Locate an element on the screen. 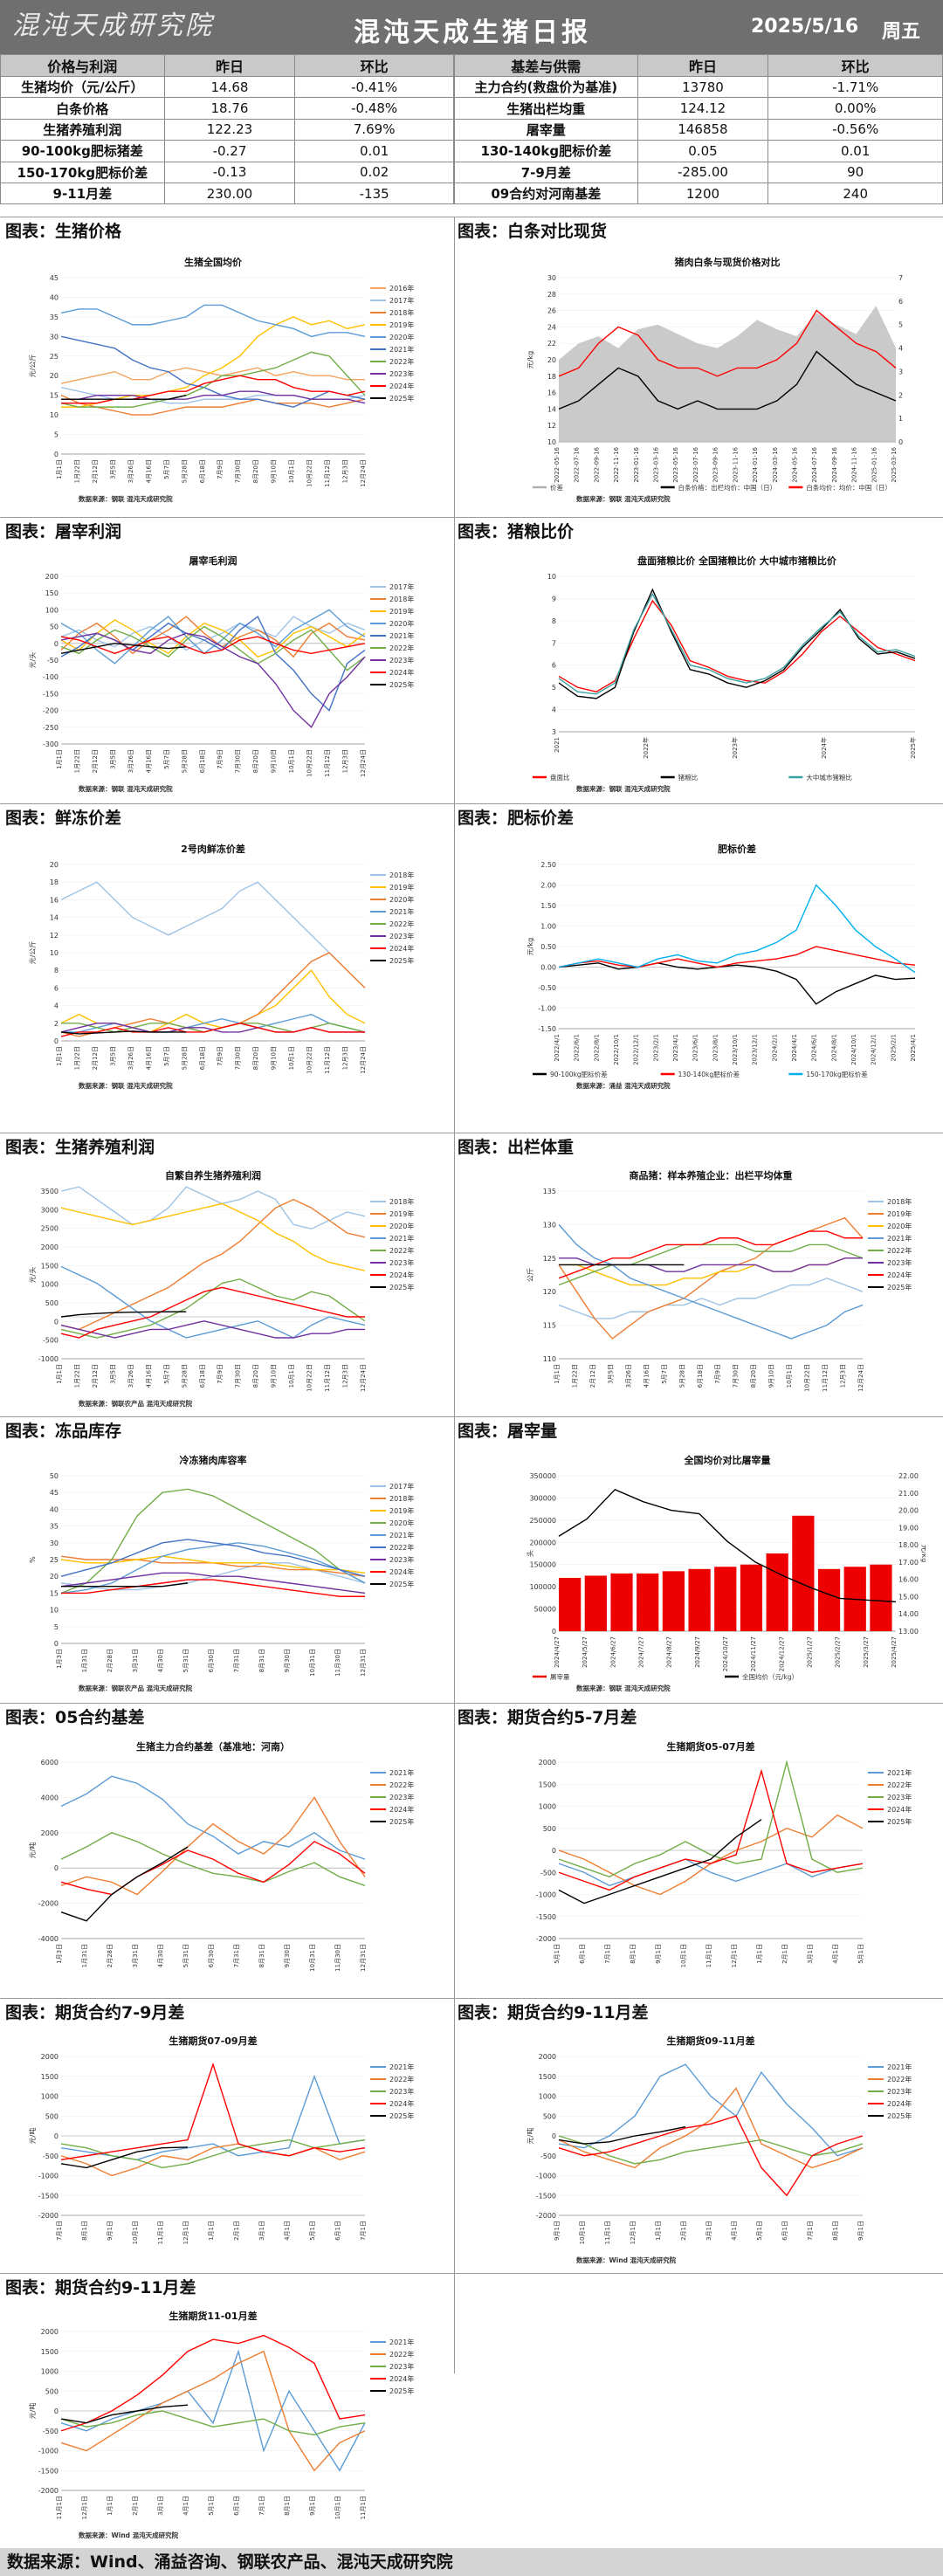 The height and width of the screenshot is (2576, 943). table-row: 屠宰量 146858 -0.56% is located at coordinates (698, 129).